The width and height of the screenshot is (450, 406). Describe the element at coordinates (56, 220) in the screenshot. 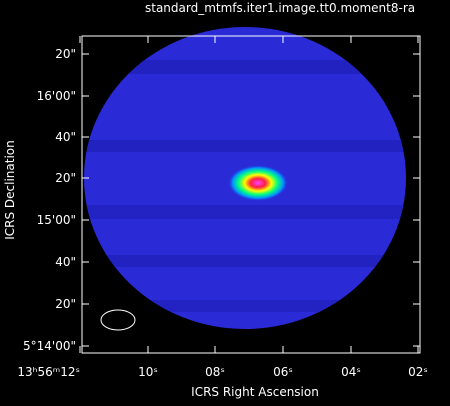

I see `y-tick-label: 15'00"` at that location.